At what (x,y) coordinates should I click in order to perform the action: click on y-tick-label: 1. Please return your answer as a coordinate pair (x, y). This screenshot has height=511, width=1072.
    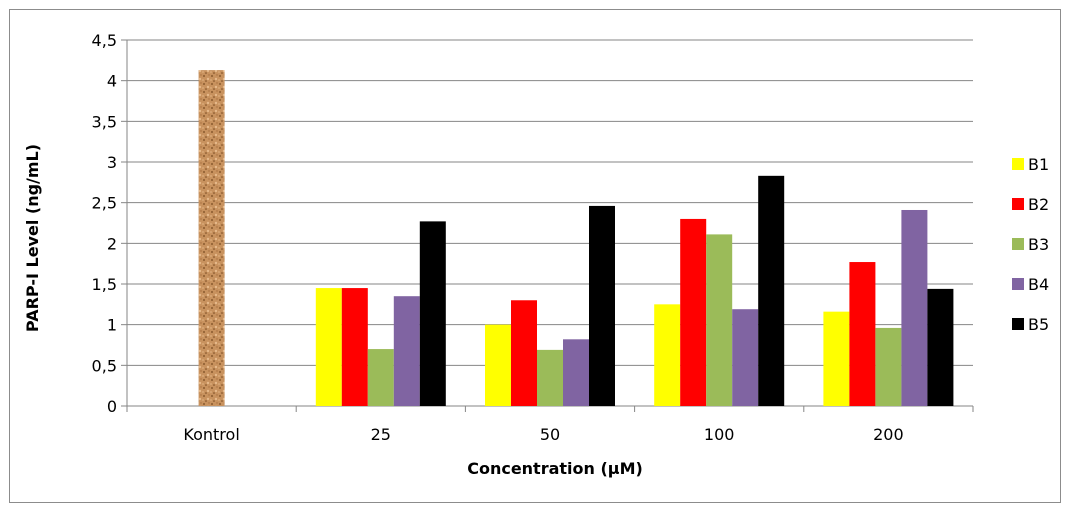
    Looking at the image, I should click on (112, 325).